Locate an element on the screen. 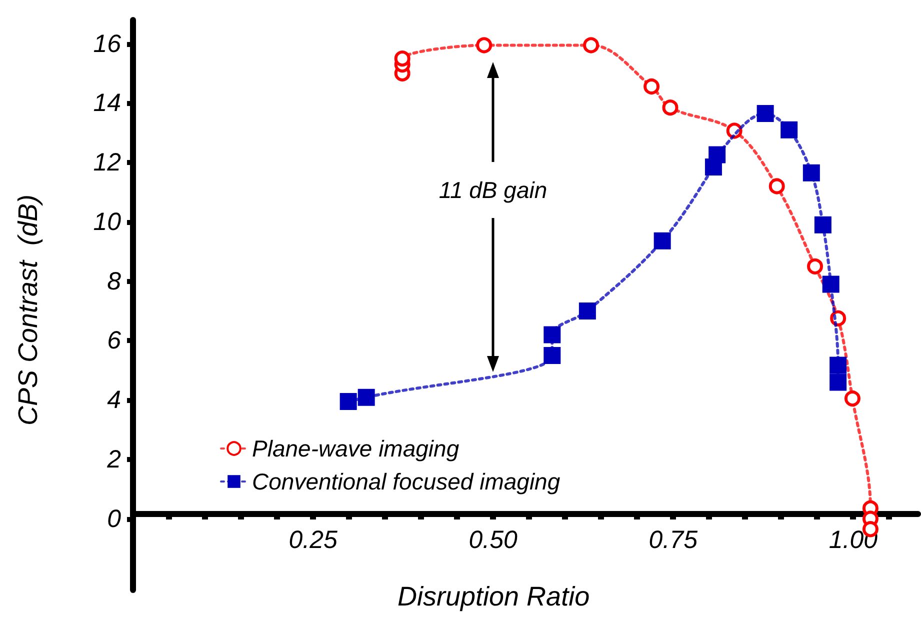 The height and width of the screenshot is (623, 921). y-tick-label: 12 is located at coordinates (107, 162).